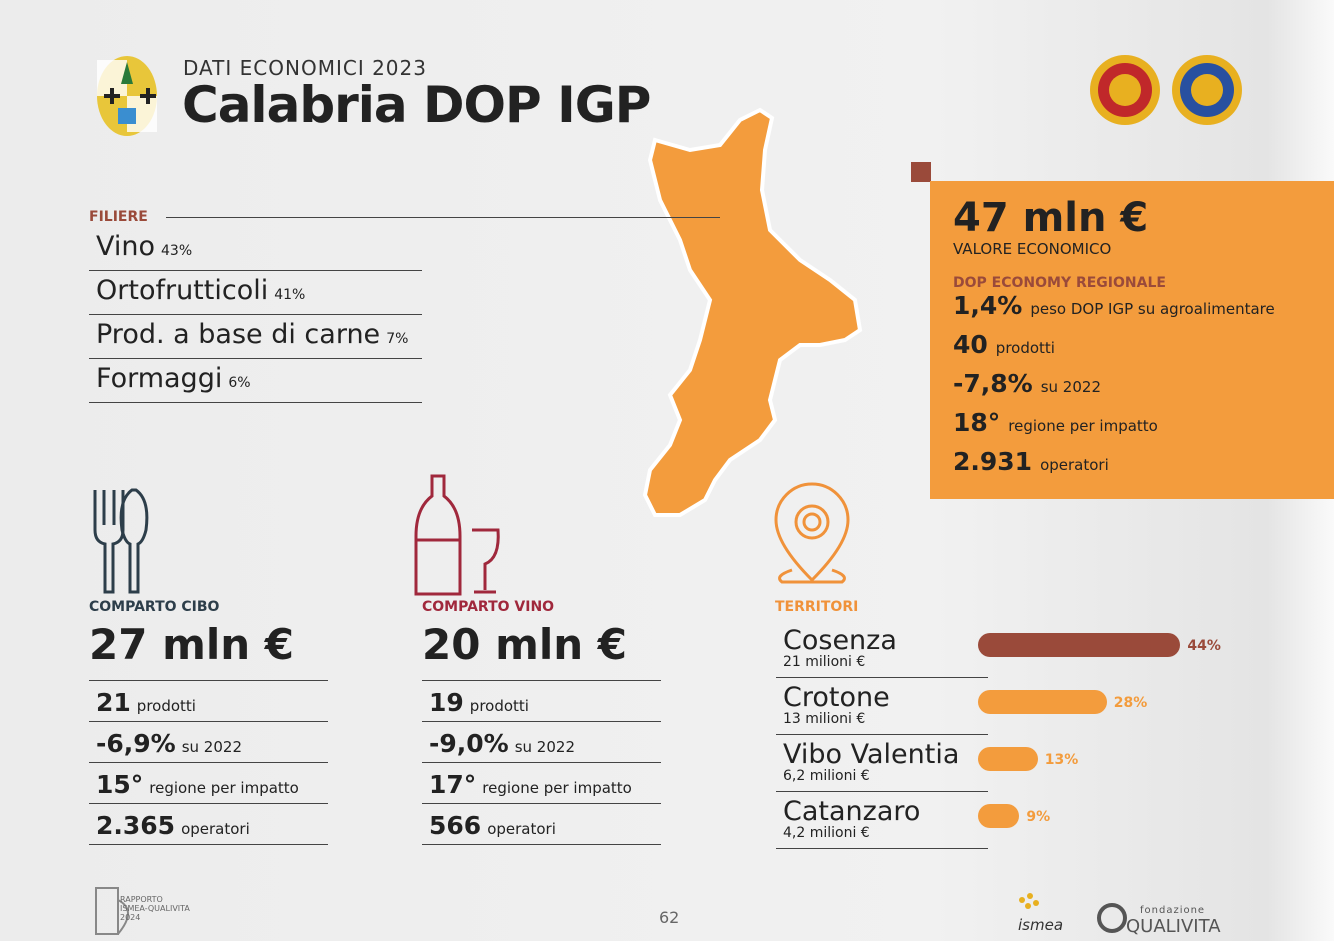  I want to click on row: 1,4% peso DOP IGP su agroalimentare, so click(1114, 305).